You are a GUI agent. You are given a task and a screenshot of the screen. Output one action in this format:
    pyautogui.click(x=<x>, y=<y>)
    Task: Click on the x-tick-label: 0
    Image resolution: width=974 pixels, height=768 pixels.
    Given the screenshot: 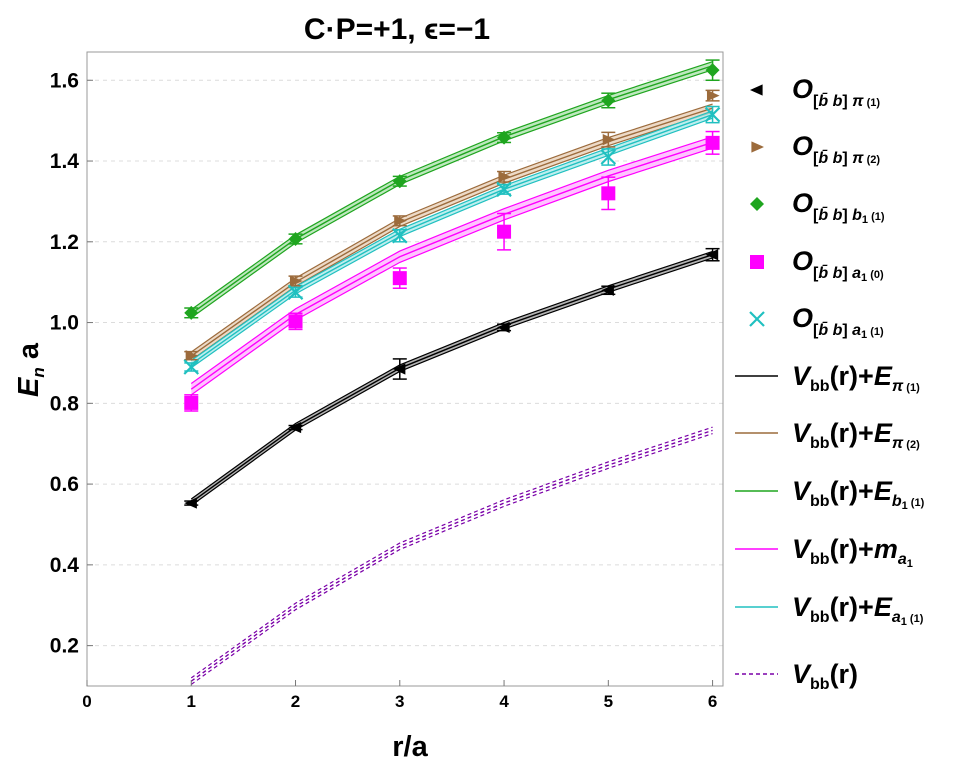 What is the action you would take?
    pyautogui.click(x=86, y=701)
    